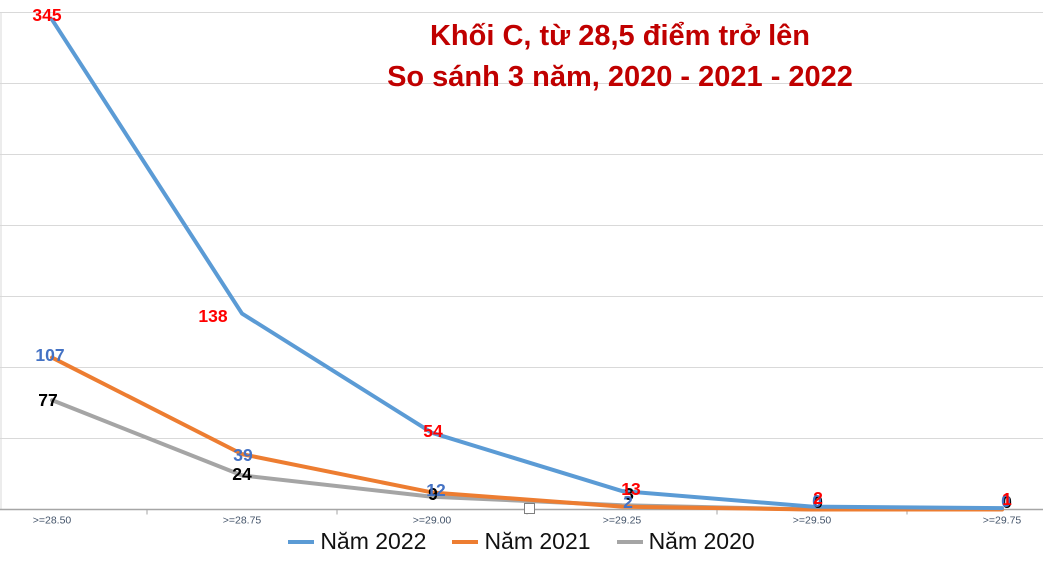 The height and width of the screenshot is (564, 1043). Describe the element at coordinates (812, 521) in the screenshot. I see `x-axis-label: >=29.50` at that location.